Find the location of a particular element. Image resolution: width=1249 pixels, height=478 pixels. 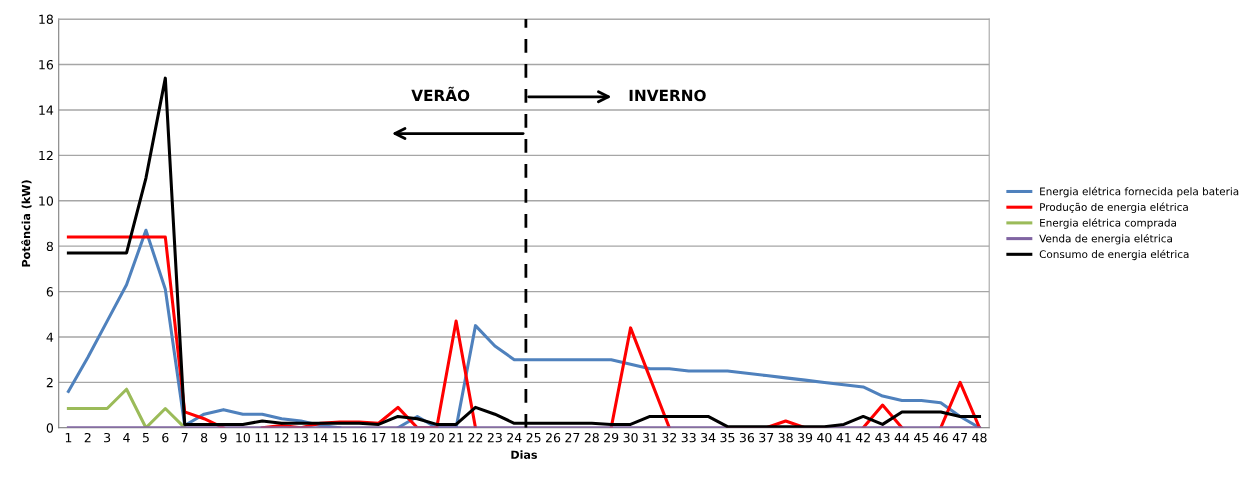

x-tick-label: 45 is located at coordinates (921, 438).